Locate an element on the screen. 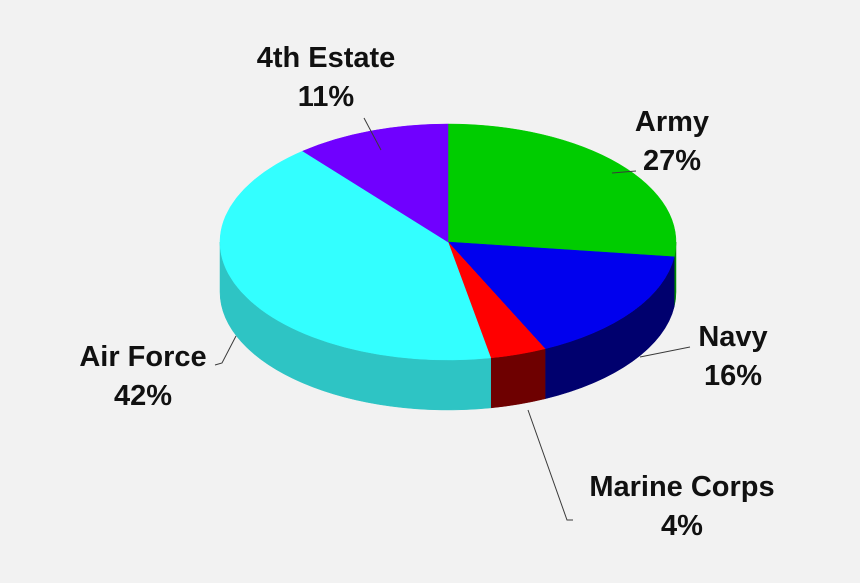 The height and width of the screenshot is (583, 860). slice-percent: 11% is located at coordinates (326, 97).